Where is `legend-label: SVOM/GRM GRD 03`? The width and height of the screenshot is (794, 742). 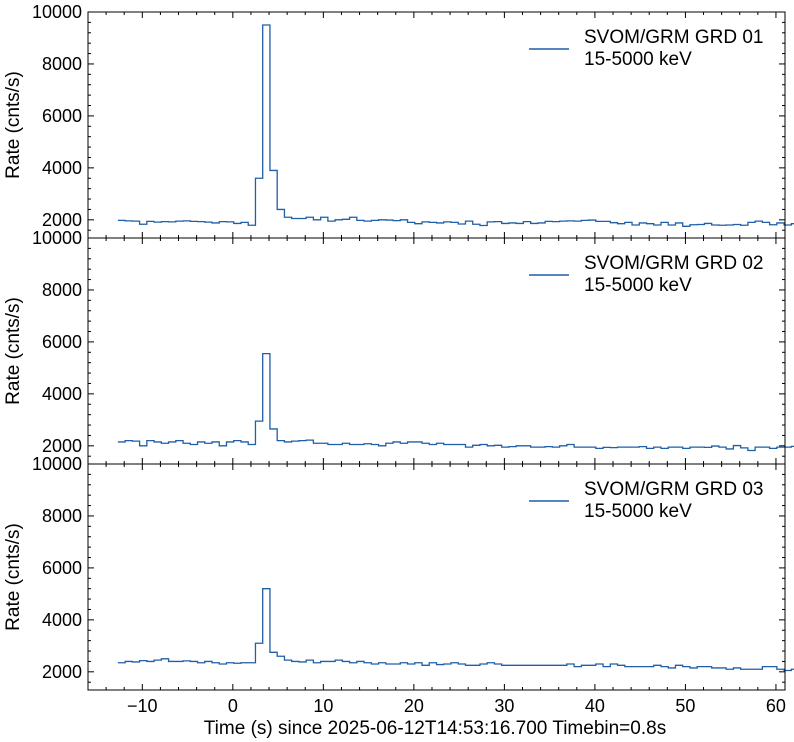
legend-label: SVOM/GRM GRD 03 is located at coordinates (673, 489).